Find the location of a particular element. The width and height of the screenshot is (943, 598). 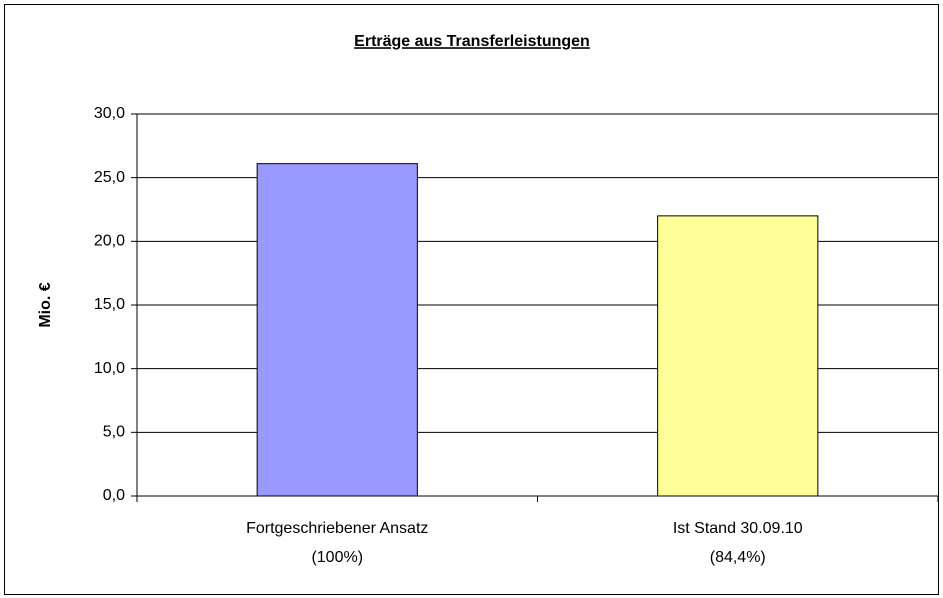

y-tick-label: 20,0 is located at coordinates (109, 241).